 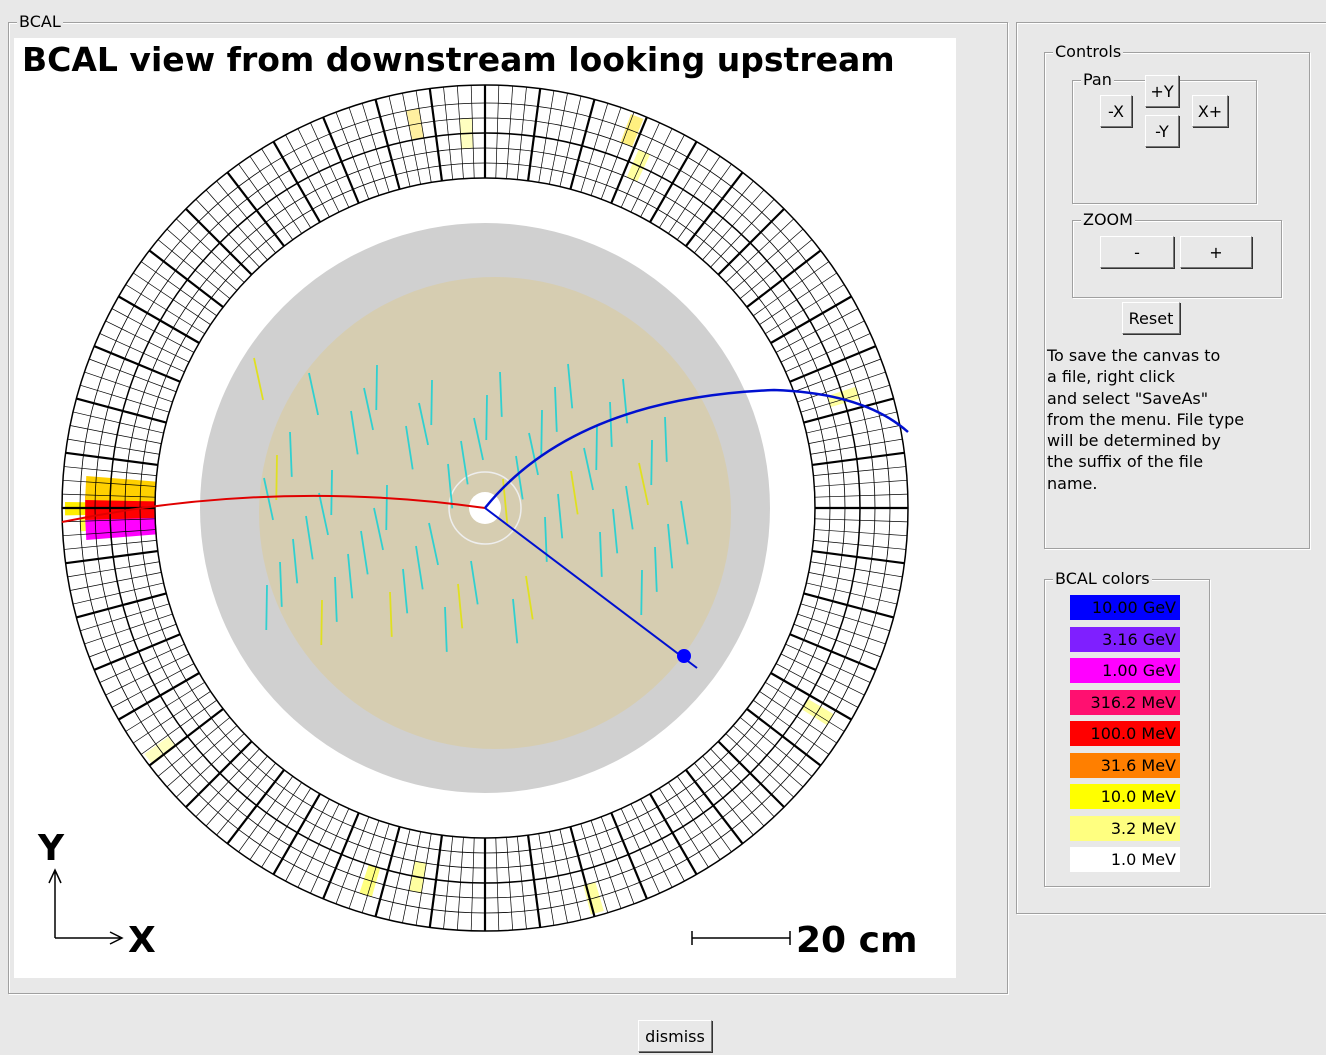 What do you see at coordinates (1125, 859) in the screenshot?
I see `legend-entry: 1.0 MeV` at bounding box center [1125, 859].